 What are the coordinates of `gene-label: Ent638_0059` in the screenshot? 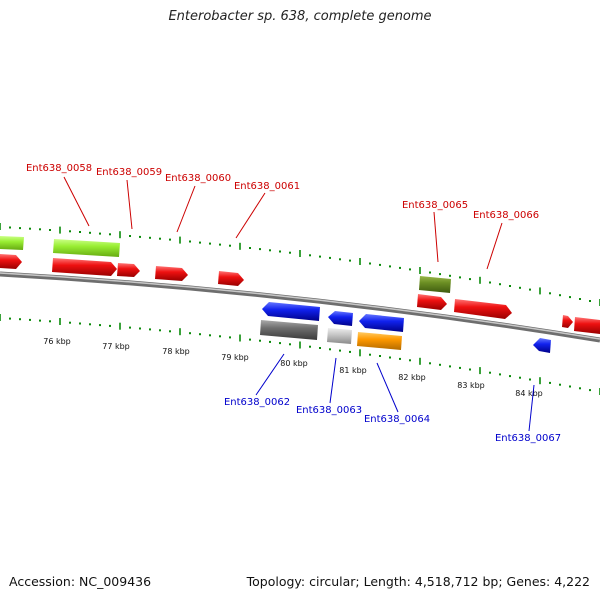 It's located at (129, 172).